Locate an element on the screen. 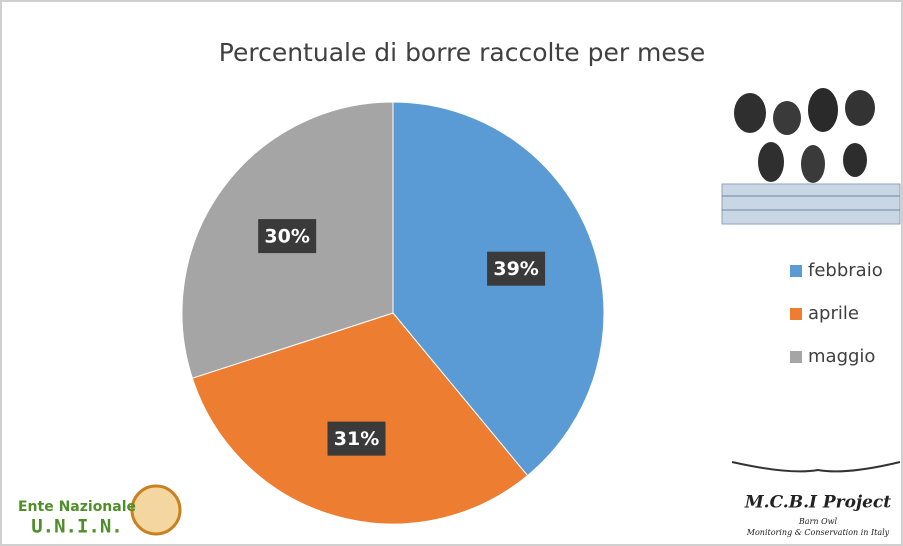 The image size is (903, 546). data-label: 31% is located at coordinates (356, 439).